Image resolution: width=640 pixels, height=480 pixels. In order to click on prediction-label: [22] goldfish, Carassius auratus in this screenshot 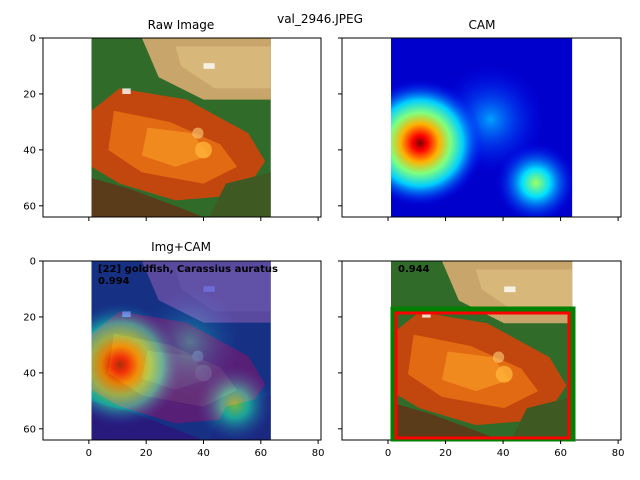, I will do `click(188, 269)`.